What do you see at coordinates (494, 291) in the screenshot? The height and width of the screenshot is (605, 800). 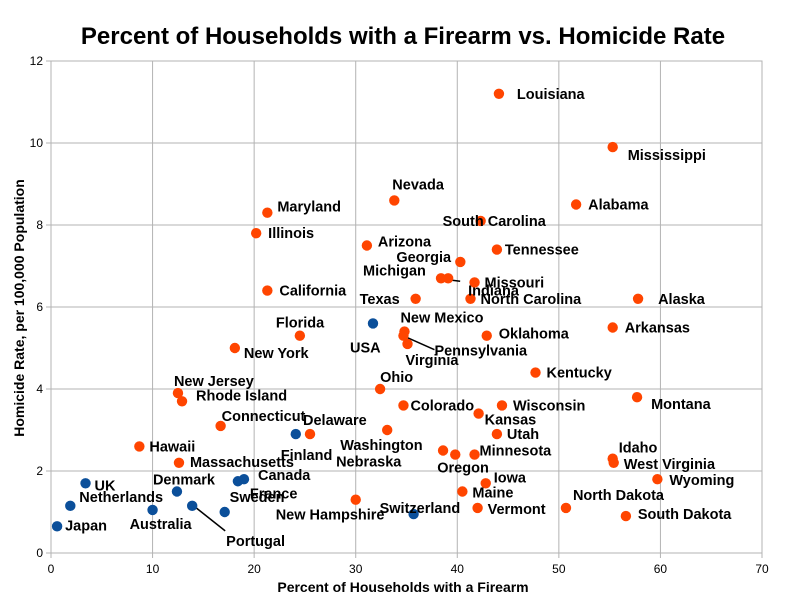 I see `label-indiana: Indiana` at bounding box center [494, 291].